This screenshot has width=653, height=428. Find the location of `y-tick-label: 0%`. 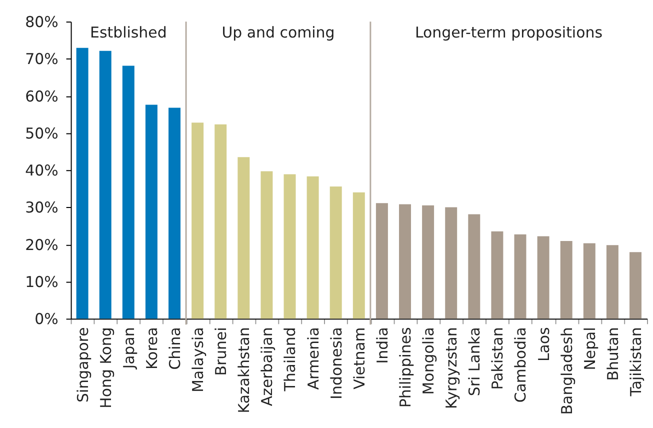

y-tick-label: 0% is located at coordinates (46, 319).